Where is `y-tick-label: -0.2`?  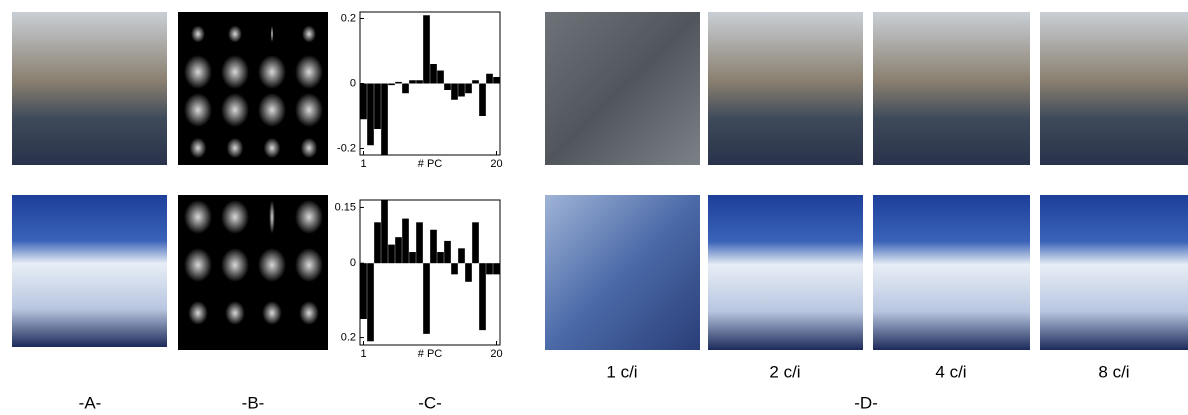 y-tick-label: -0.2 is located at coordinates (346, 148).